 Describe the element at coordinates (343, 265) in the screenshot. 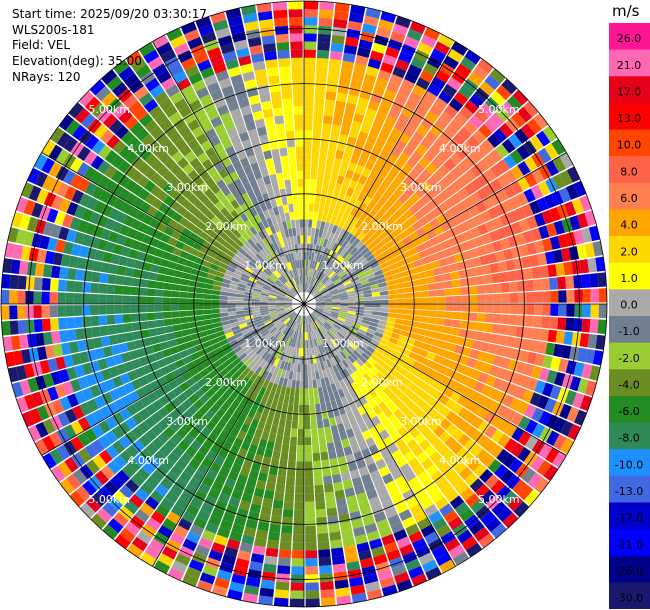

I see `range-ring-label: 1.00km` at that location.